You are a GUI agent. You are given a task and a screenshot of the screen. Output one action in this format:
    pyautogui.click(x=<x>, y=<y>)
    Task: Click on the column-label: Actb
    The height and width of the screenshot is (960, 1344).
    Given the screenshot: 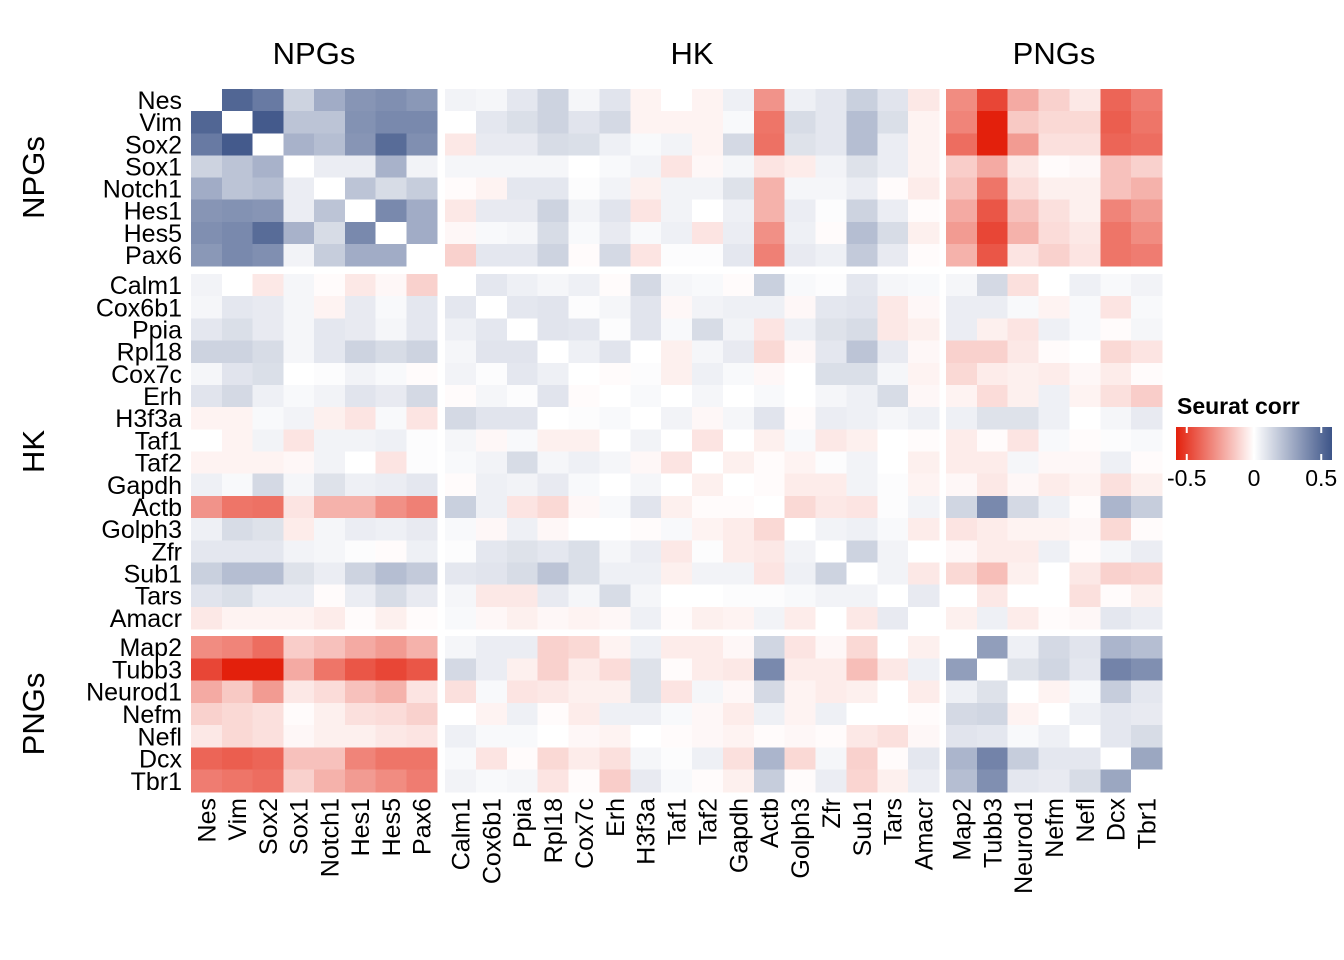 What is the action you would take?
    pyautogui.click(x=770, y=823)
    